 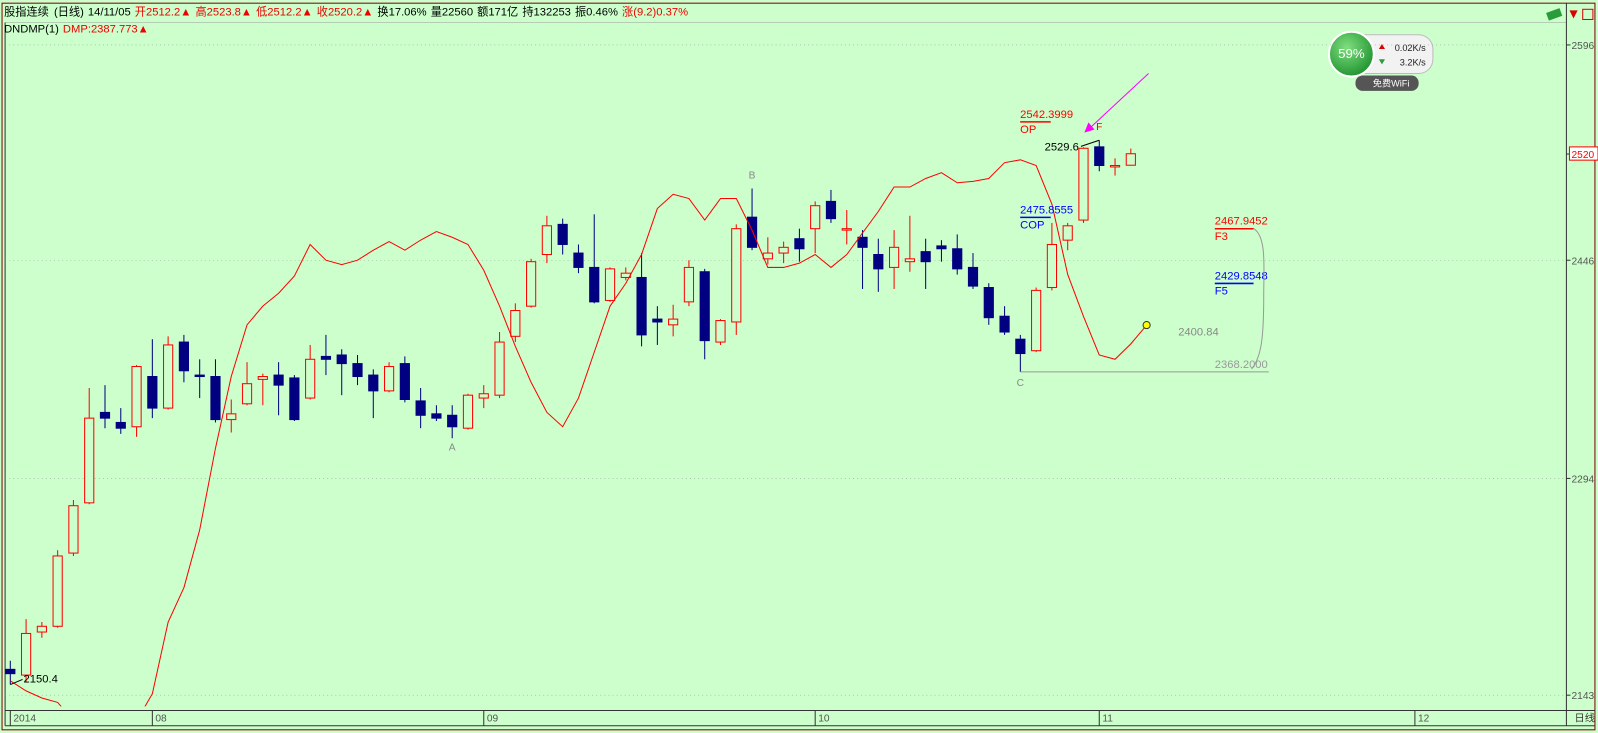 I want to click on wifi-pill, so click(x=1387, y=83).